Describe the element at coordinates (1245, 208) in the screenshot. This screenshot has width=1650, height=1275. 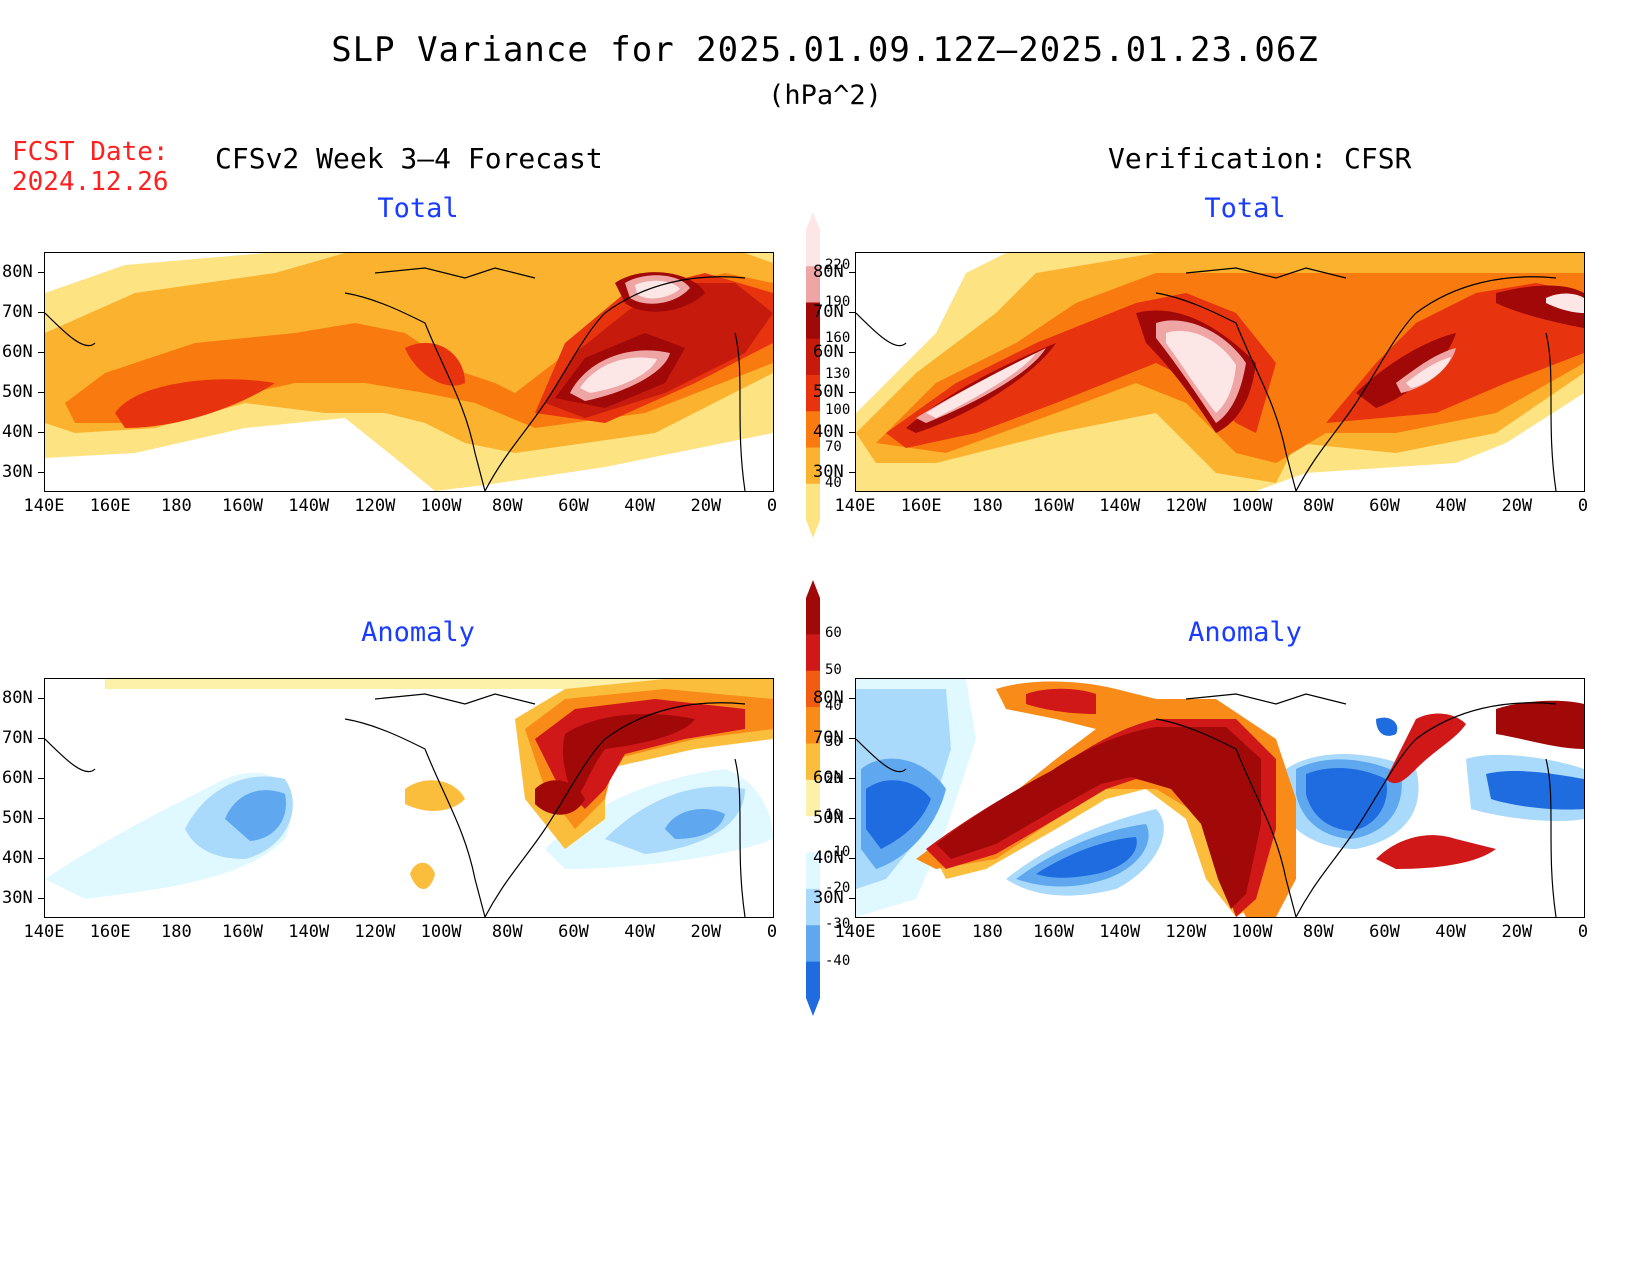
I see `panel-title-verification-total: Total` at that location.